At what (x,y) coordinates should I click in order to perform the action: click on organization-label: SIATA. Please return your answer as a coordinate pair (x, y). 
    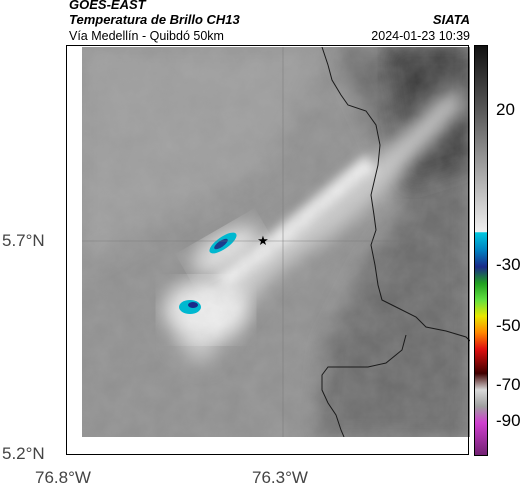
    Looking at the image, I should click on (451, 19).